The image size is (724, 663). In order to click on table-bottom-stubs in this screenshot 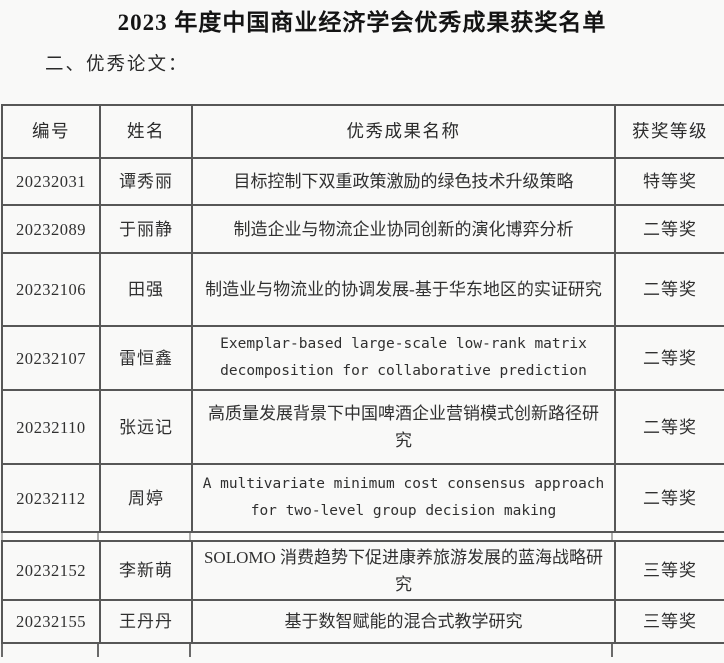, I will do `click(362, 650)`.